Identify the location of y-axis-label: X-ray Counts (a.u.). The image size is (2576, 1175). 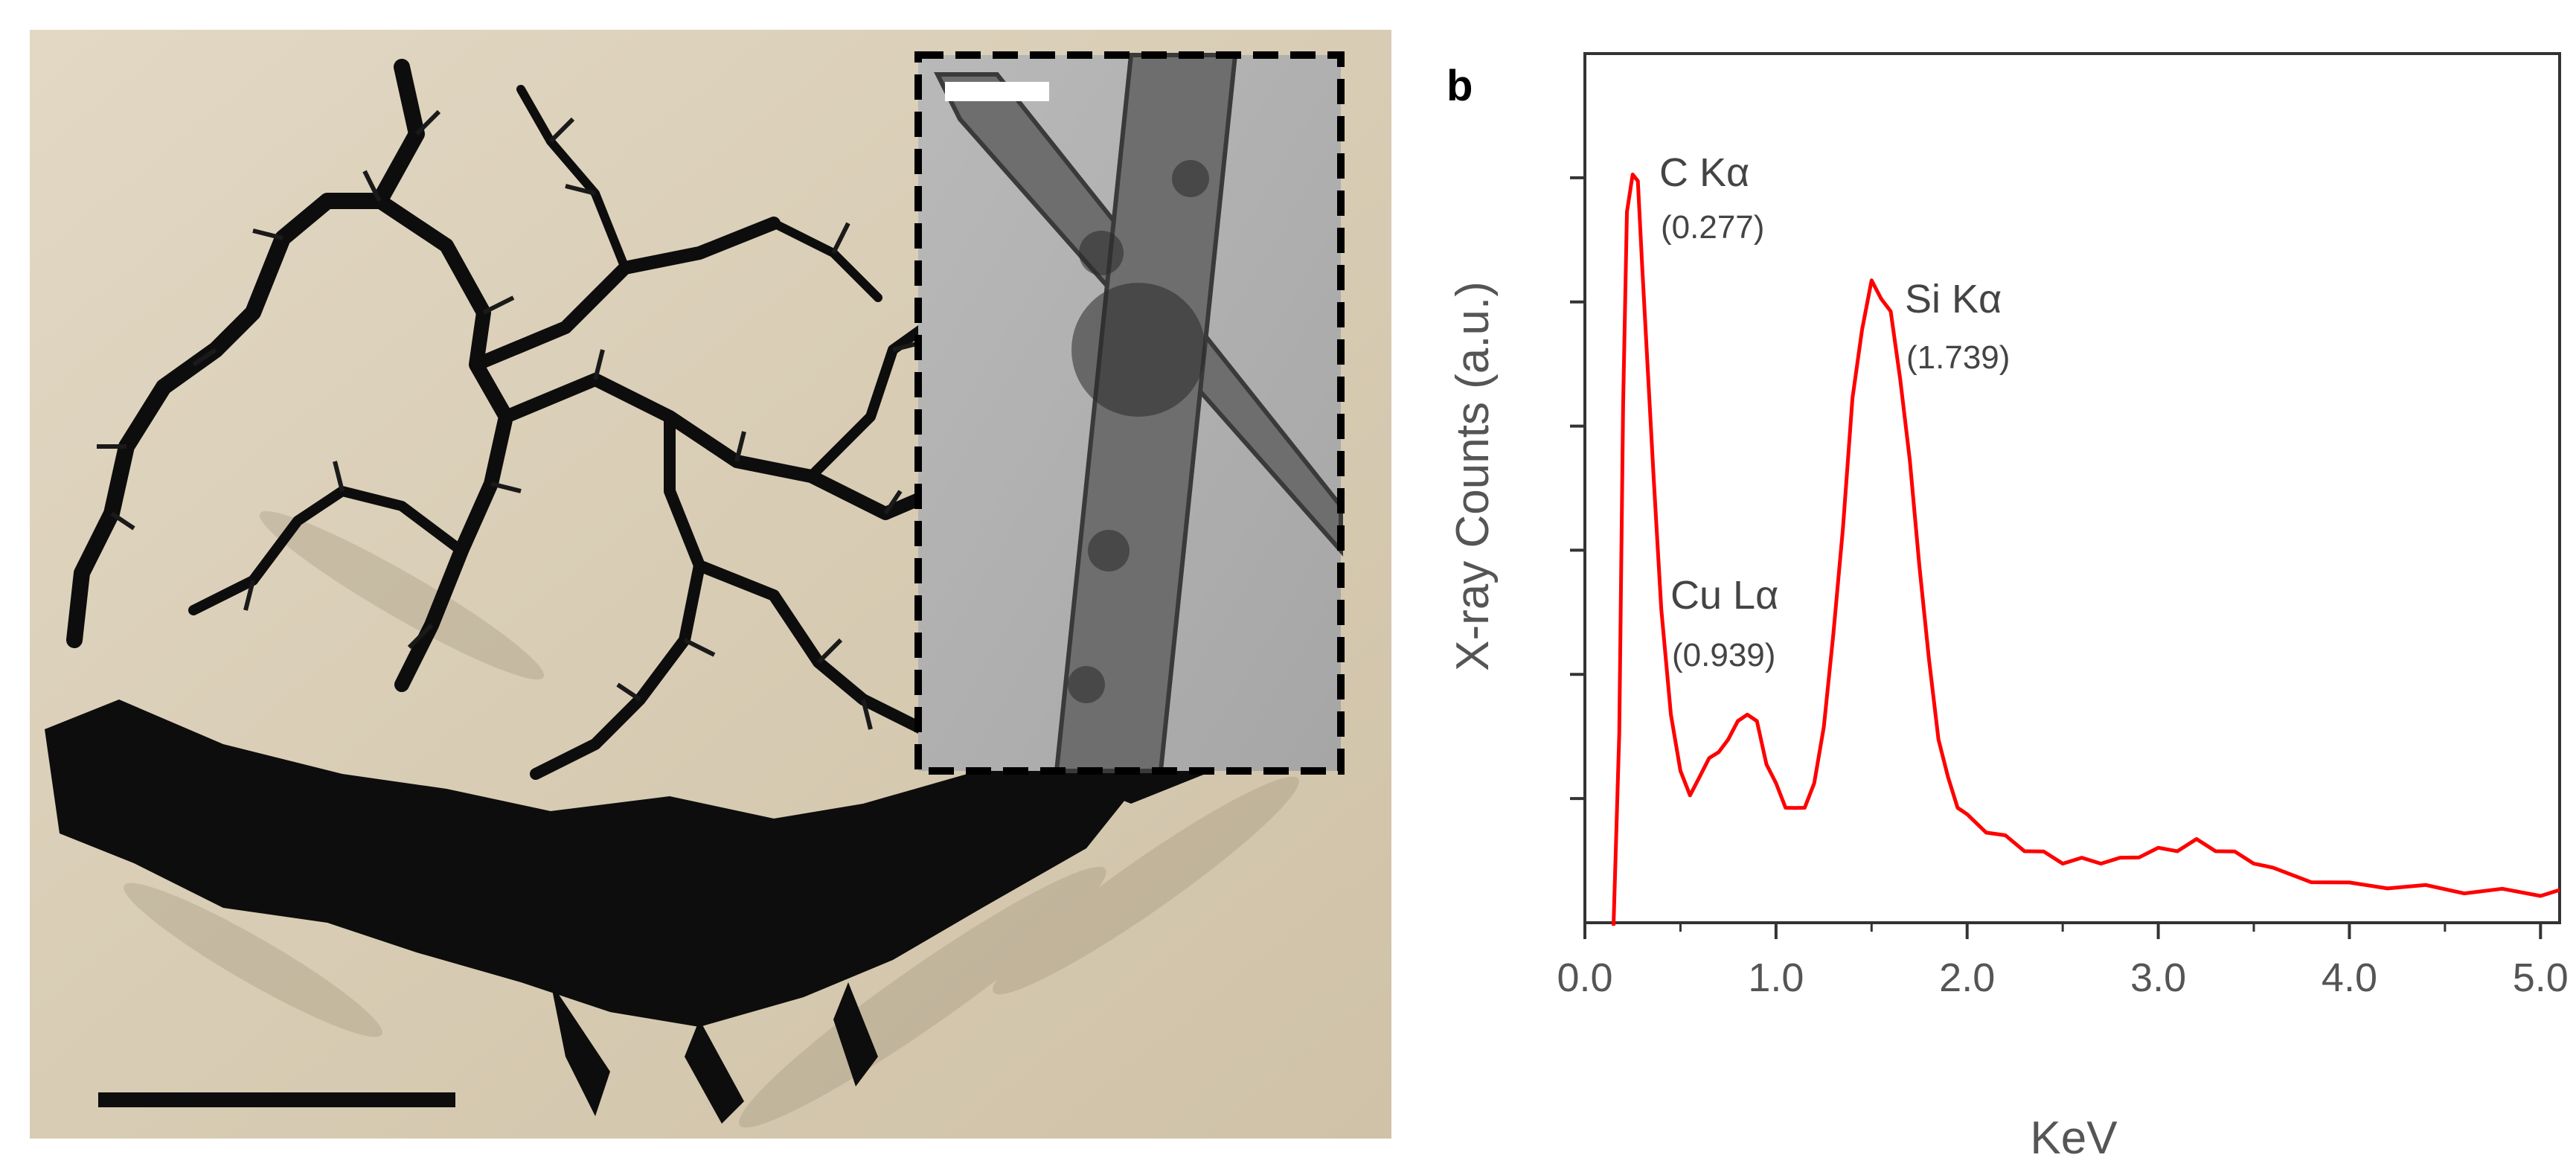
(1473, 476).